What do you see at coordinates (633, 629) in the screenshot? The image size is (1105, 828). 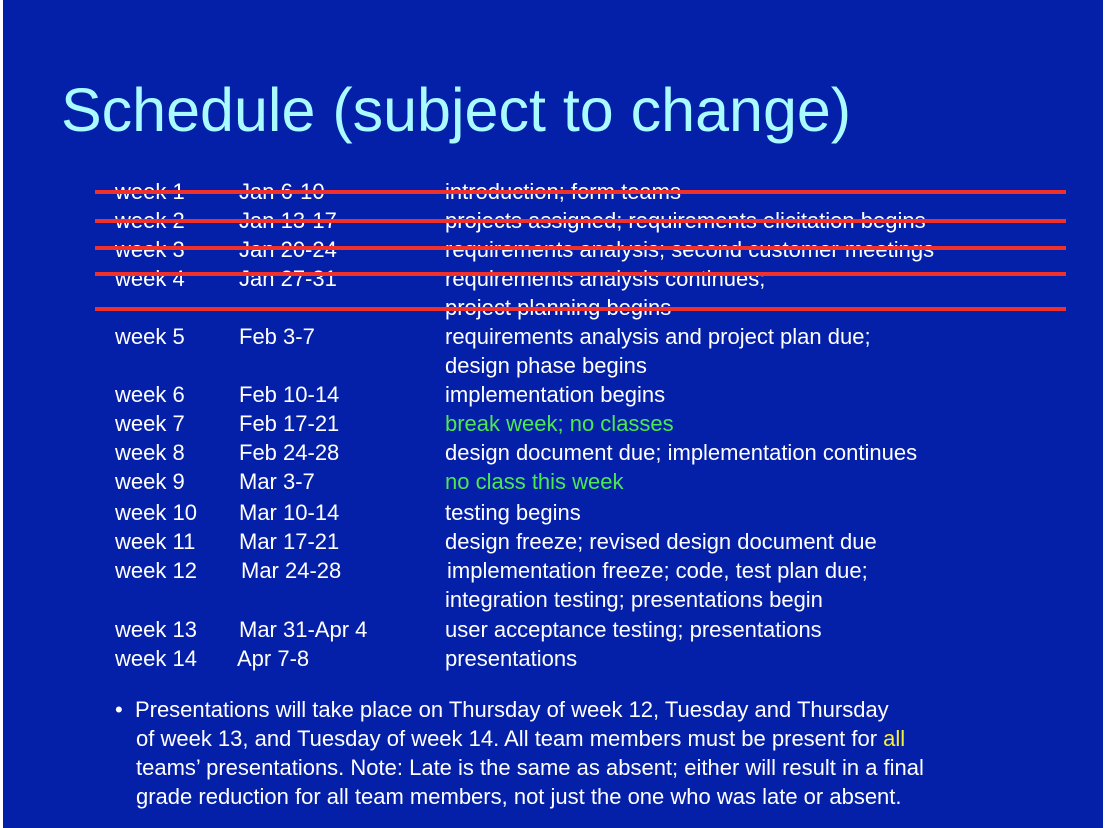 I see `week-activity: user acceptance testing; presentations` at bounding box center [633, 629].